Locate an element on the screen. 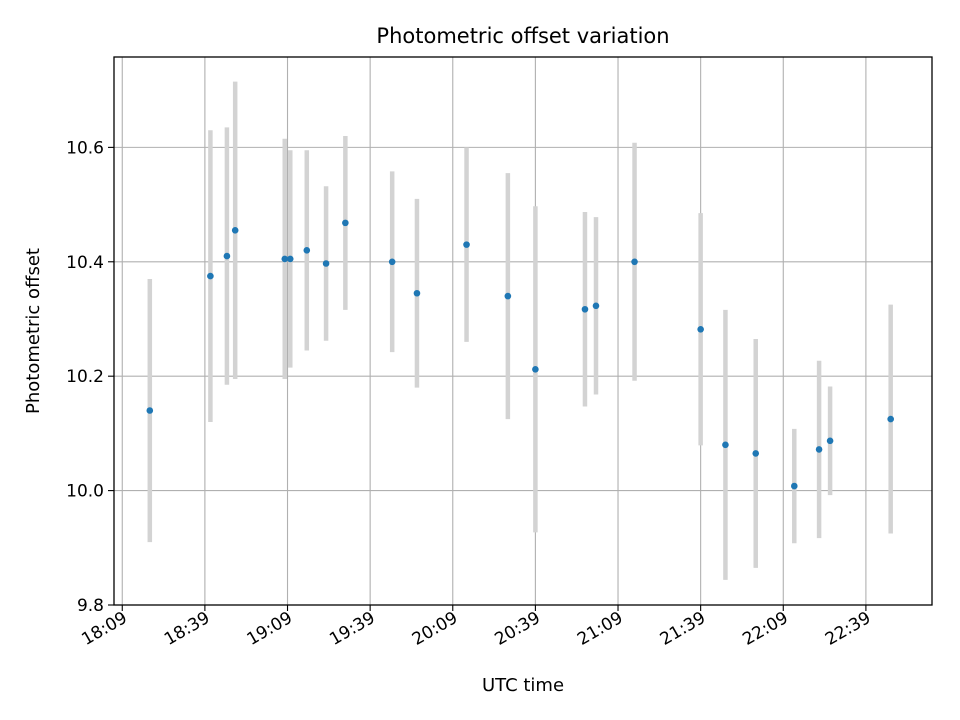  y-tick-label: 10.4 is located at coordinates (85, 263).